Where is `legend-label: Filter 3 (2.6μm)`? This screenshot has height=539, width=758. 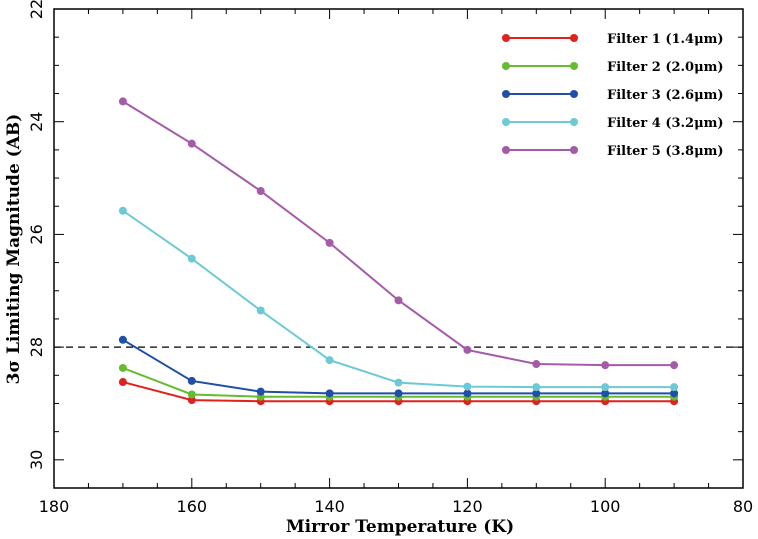 legend-label: Filter 3 (2.6μm) is located at coordinates (665, 95).